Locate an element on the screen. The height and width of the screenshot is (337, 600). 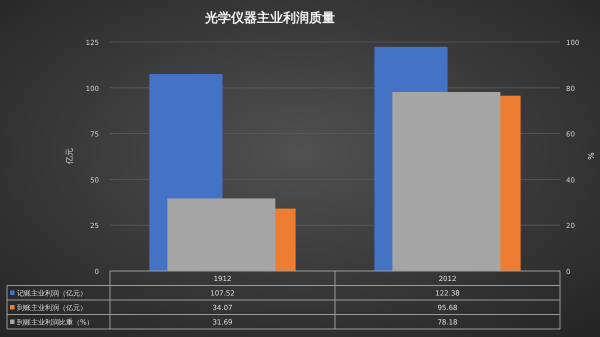
y2-axis-title: % is located at coordinates (590, 156).